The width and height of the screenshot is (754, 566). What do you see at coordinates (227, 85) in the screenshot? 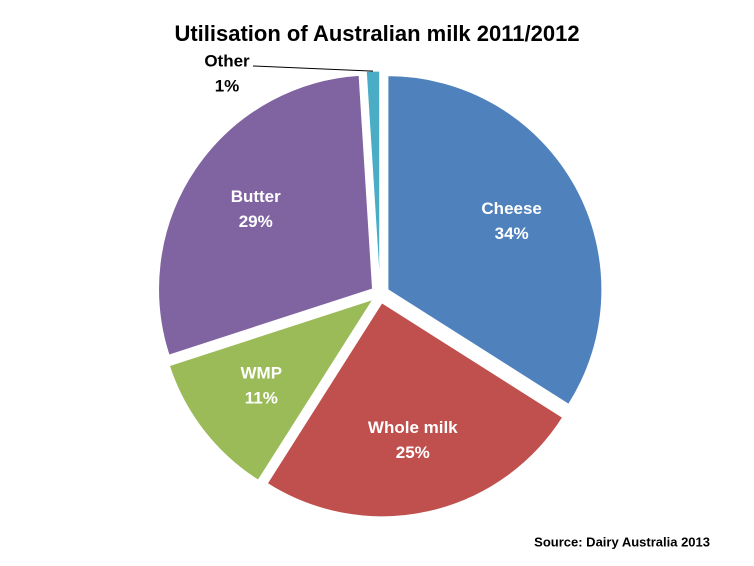
I see `slice-value-label: 1%` at bounding box center [227, 85].